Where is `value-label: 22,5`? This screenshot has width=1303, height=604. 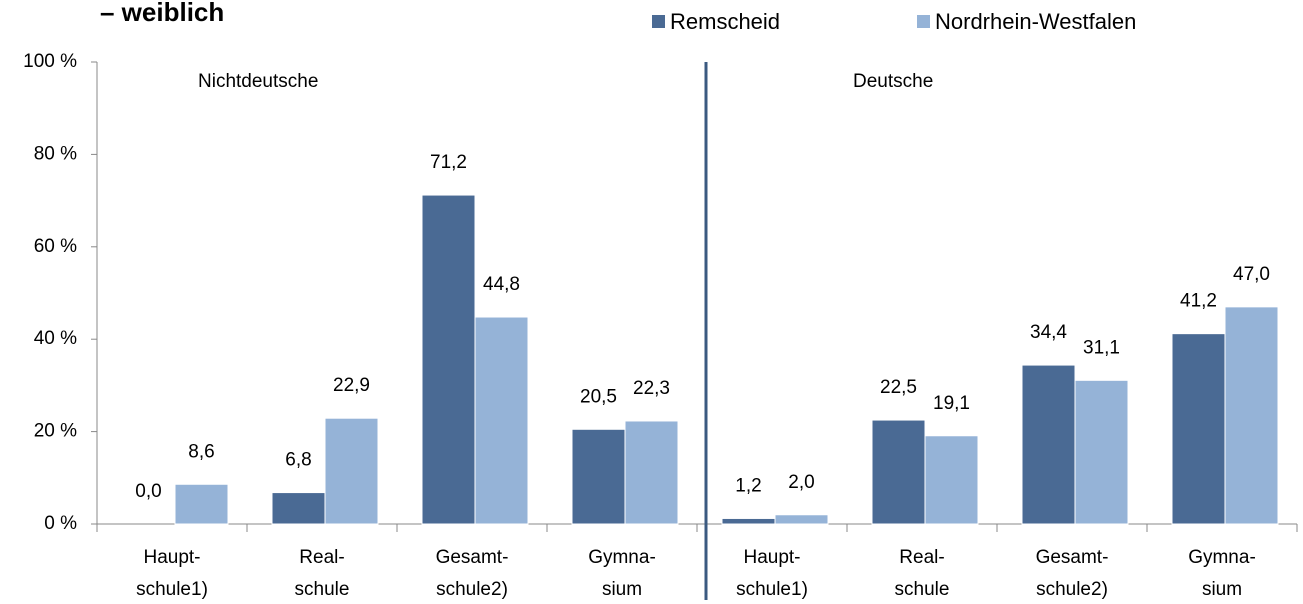 value-label: 22,5 is located at coordinates (898, 387).